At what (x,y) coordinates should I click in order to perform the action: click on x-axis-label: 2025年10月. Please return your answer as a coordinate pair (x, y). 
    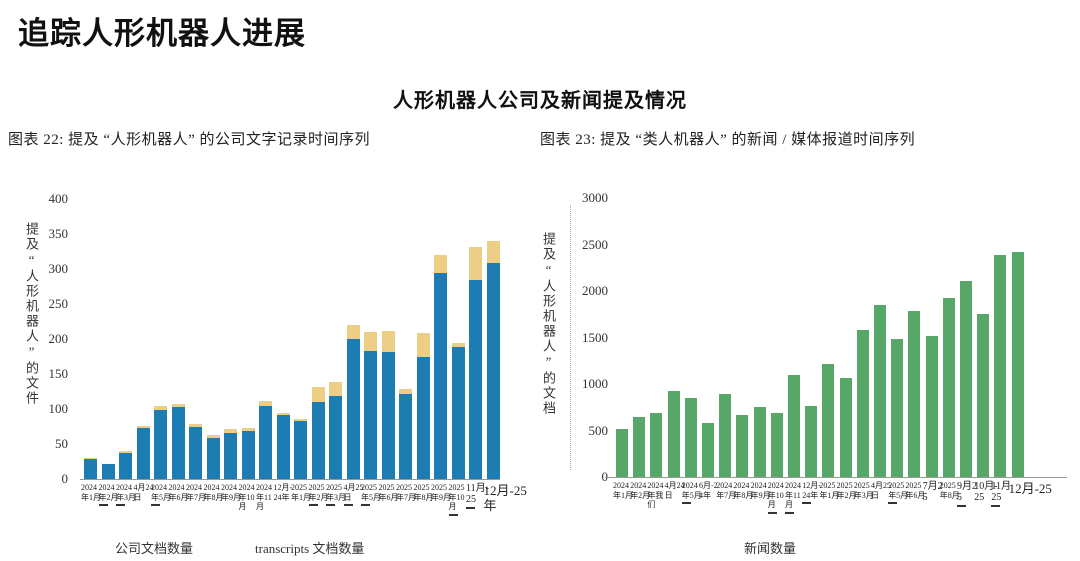
    Looking at the image, I should click on (458, 499).